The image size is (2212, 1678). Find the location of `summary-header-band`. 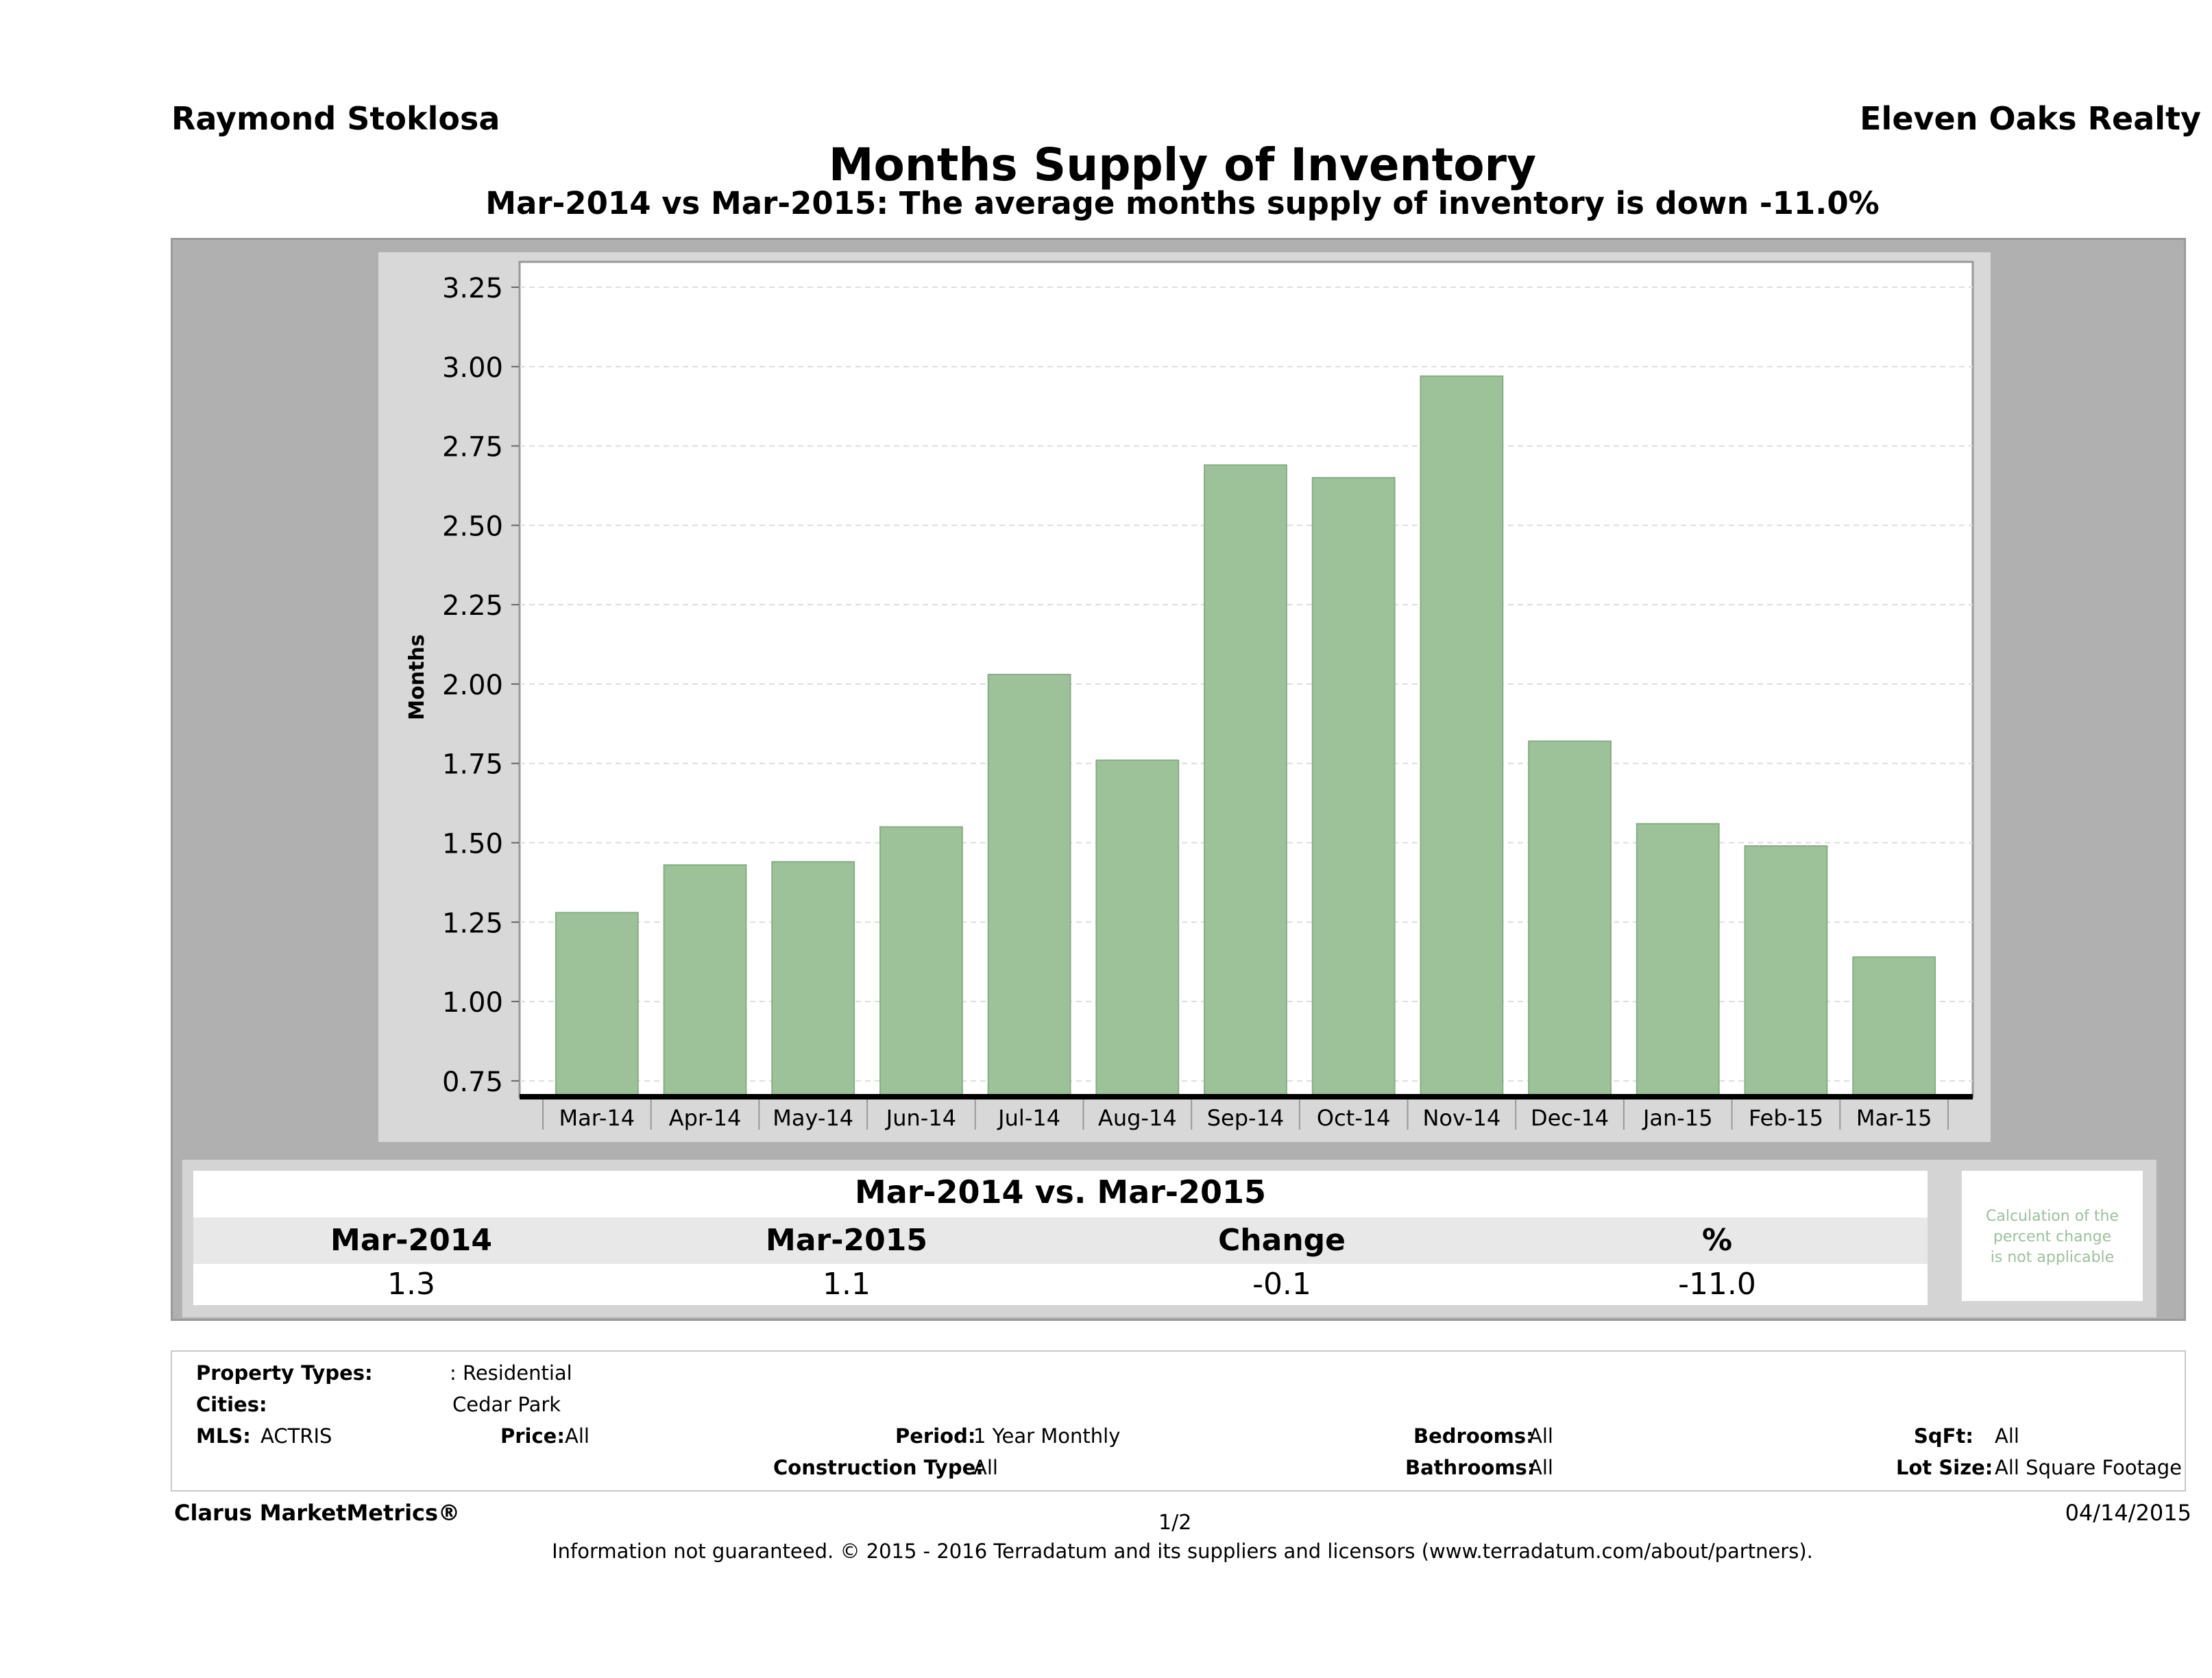

summary-header-band is located at coordinates (1060, 1240).